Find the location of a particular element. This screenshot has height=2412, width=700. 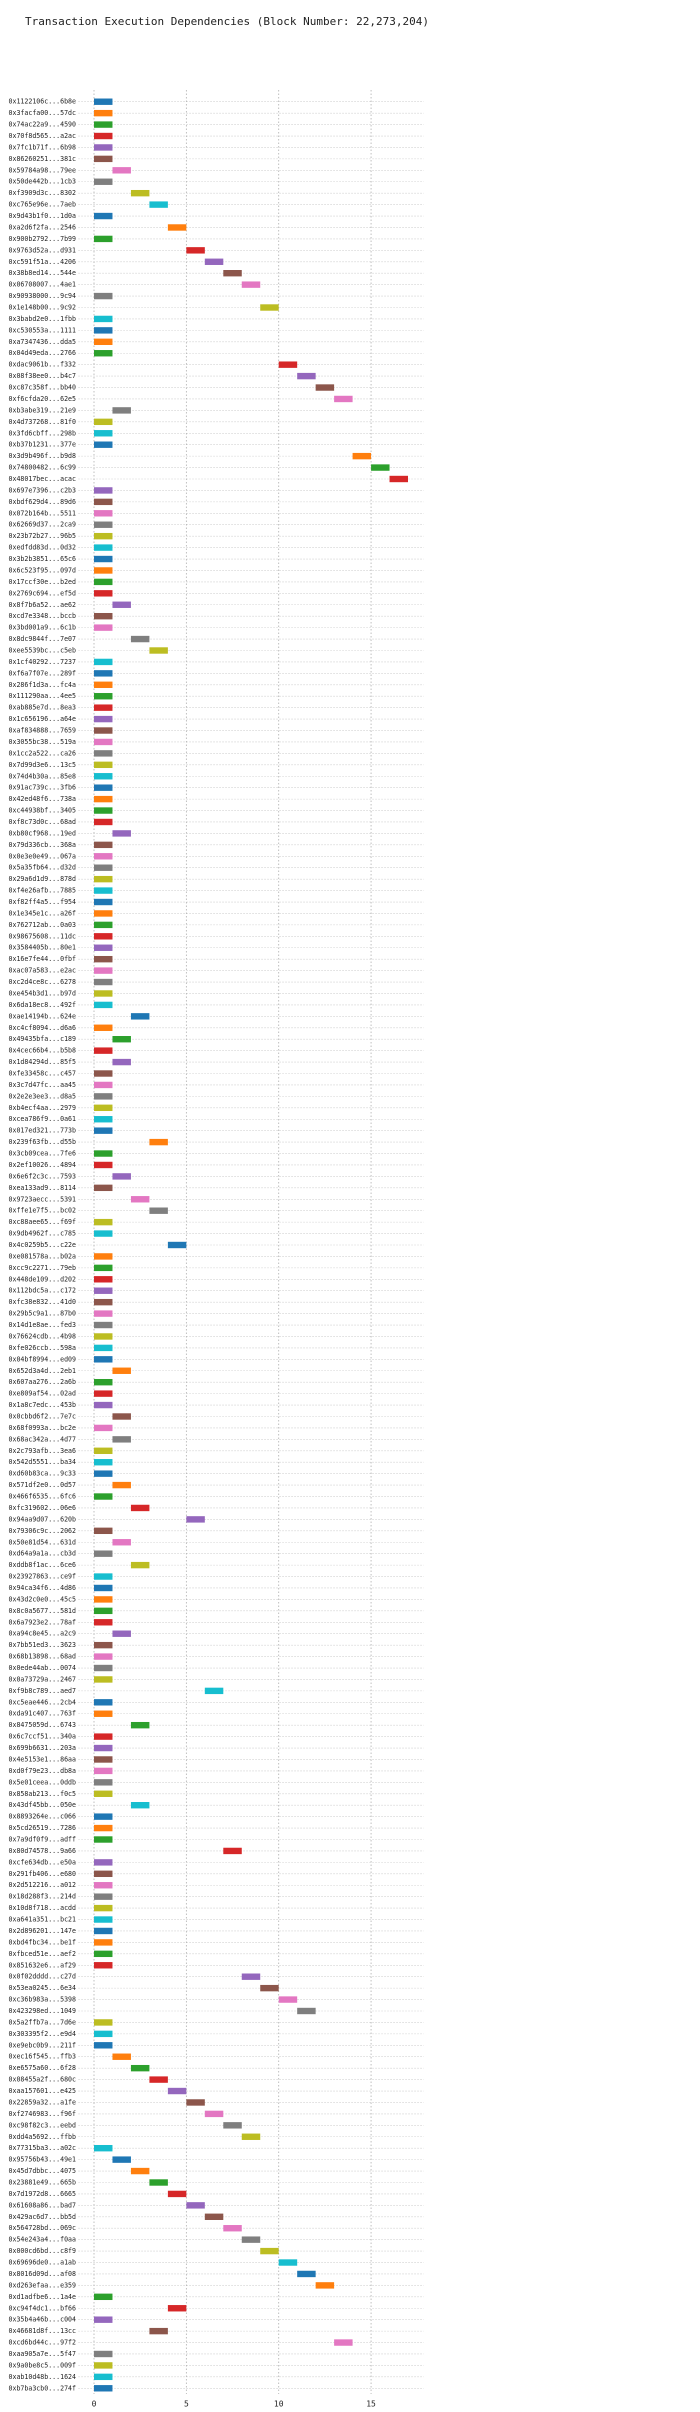

y-tick-label: 0x74800482...6c99 is located at coordinates (43, 468).